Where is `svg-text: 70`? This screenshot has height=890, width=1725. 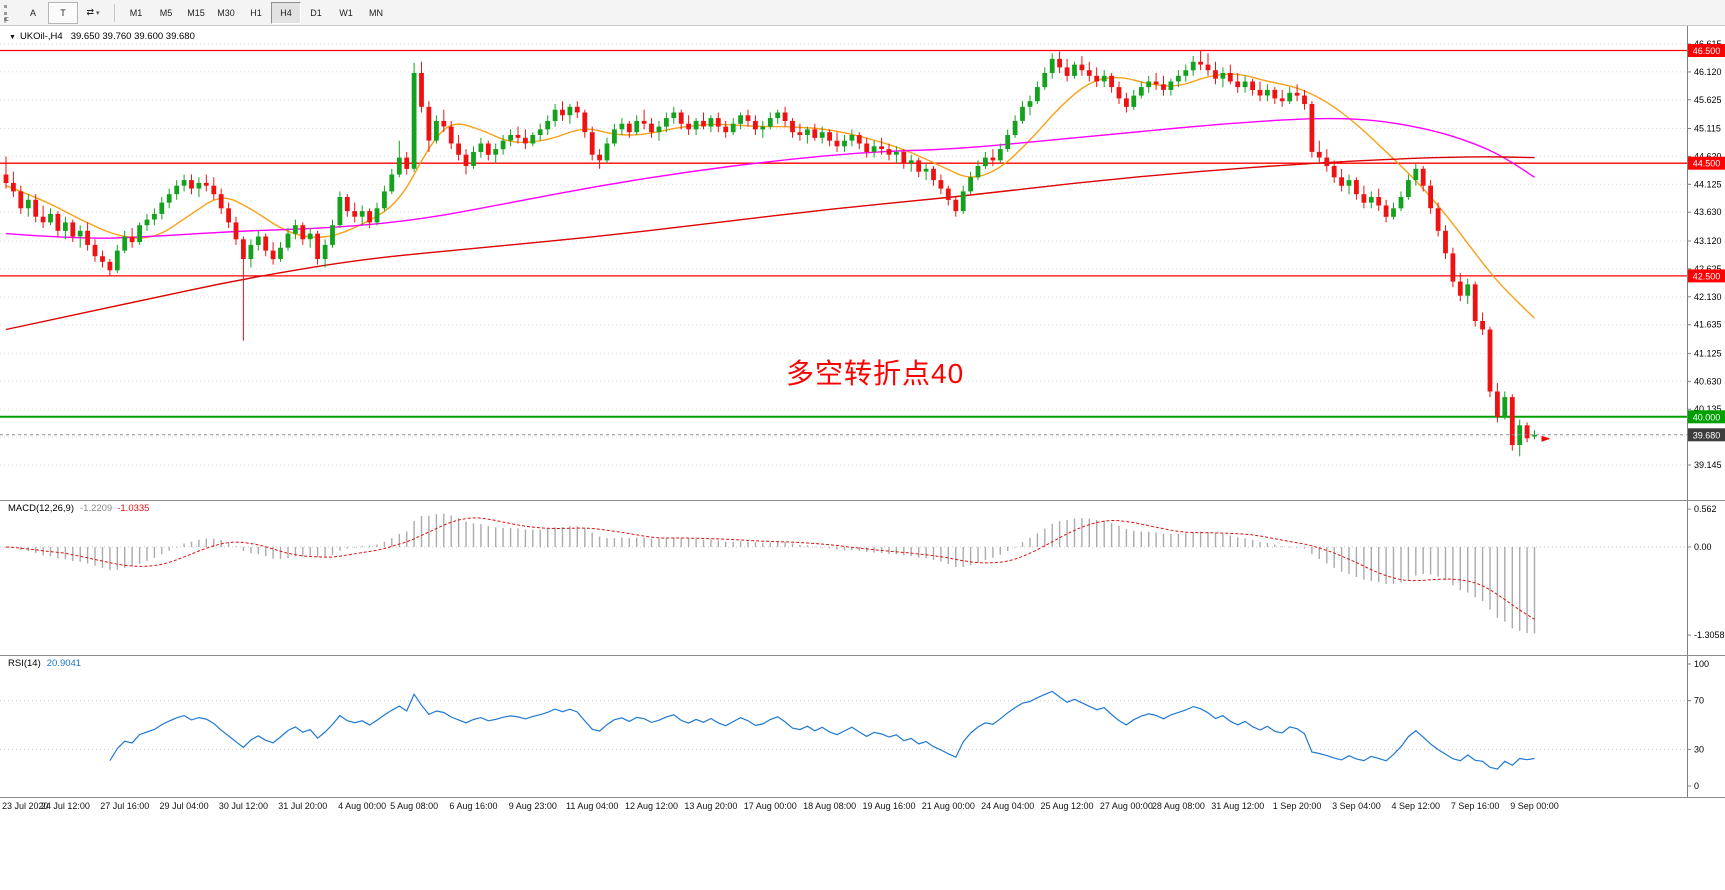 svg-text: 70 is located at coordinates (1699, 701).